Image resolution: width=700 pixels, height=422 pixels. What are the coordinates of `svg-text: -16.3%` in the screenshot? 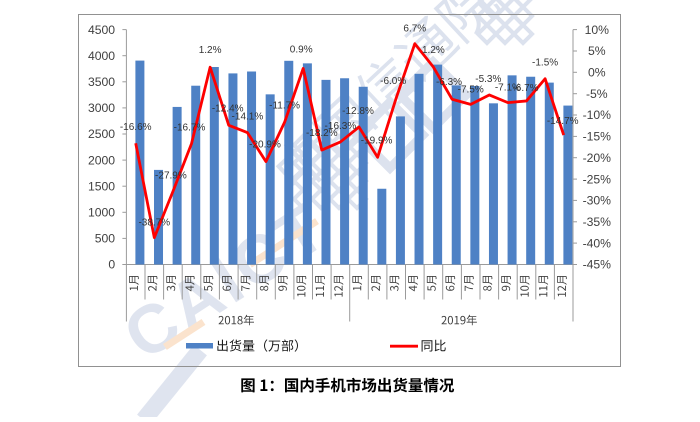 It's located at (341, 126).